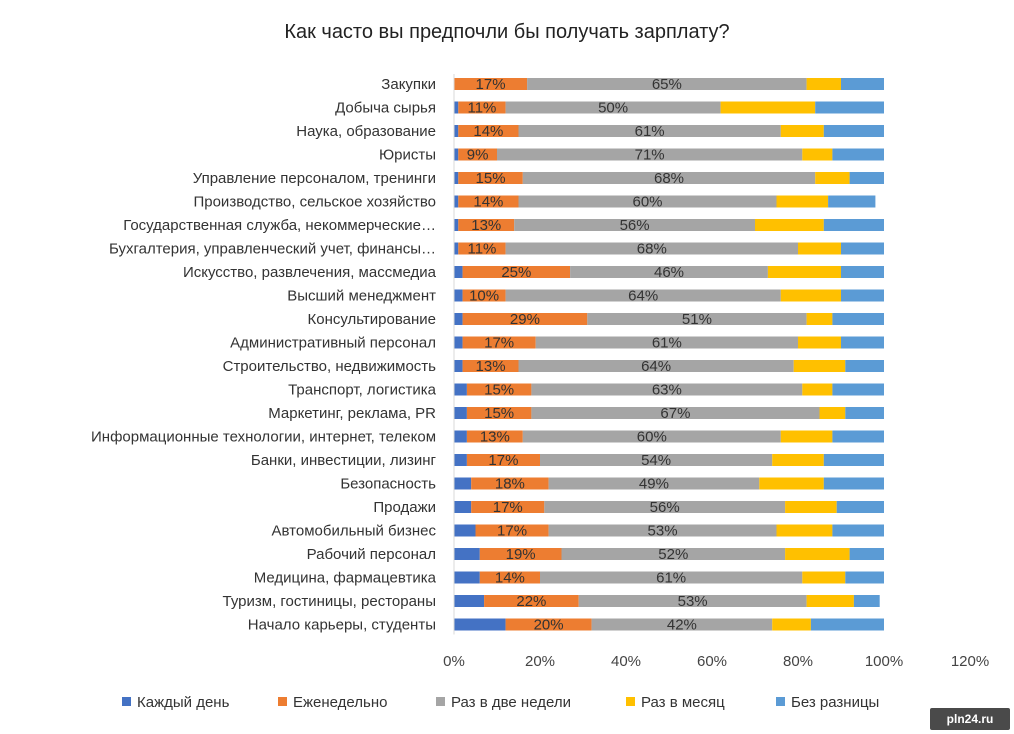 This screenshot has width=1014, height=734. What do you see at coordinates (407, 155) in the screenshot?
I see `category-label: Юристы` at bounding box center [407, 155].